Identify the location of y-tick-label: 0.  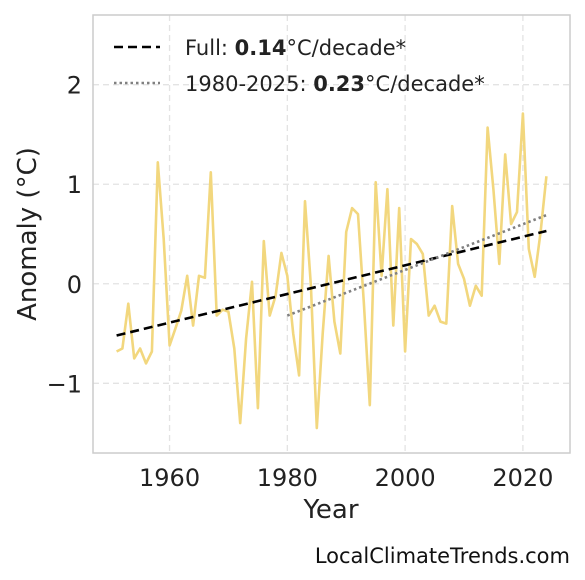
(74, 285).